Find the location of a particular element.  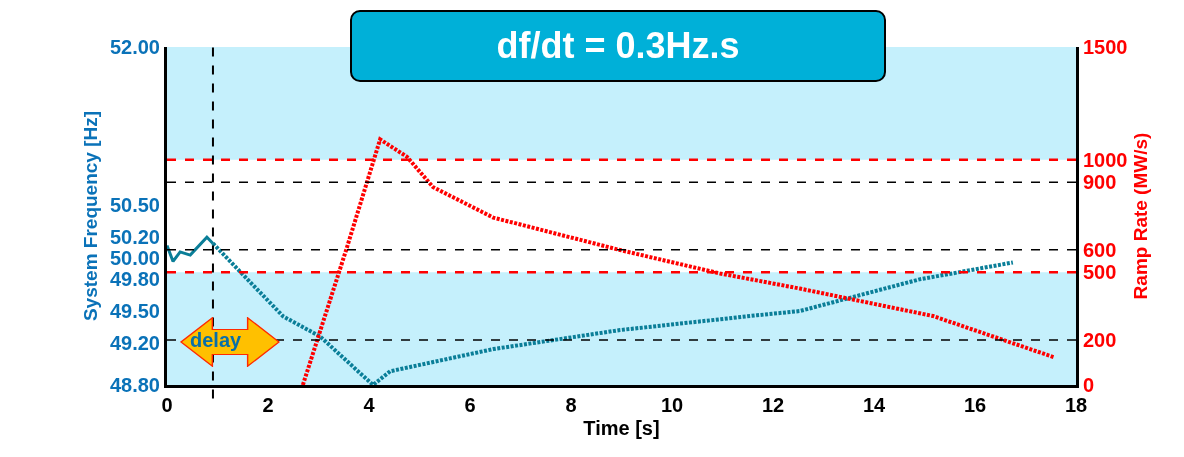

x-tick-label: 8 is located at coordinates (571, 405).